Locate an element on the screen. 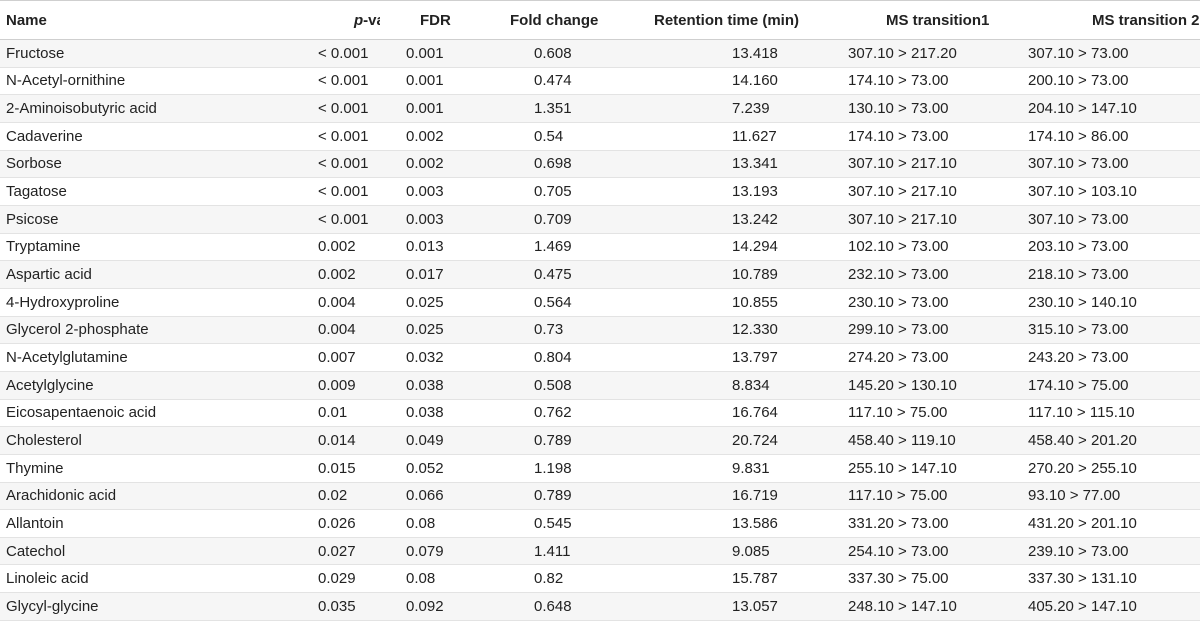 The height and width of the screenshot is (621, 1200). cell-fdr: 0.013 is located at coordinates (425, 247).